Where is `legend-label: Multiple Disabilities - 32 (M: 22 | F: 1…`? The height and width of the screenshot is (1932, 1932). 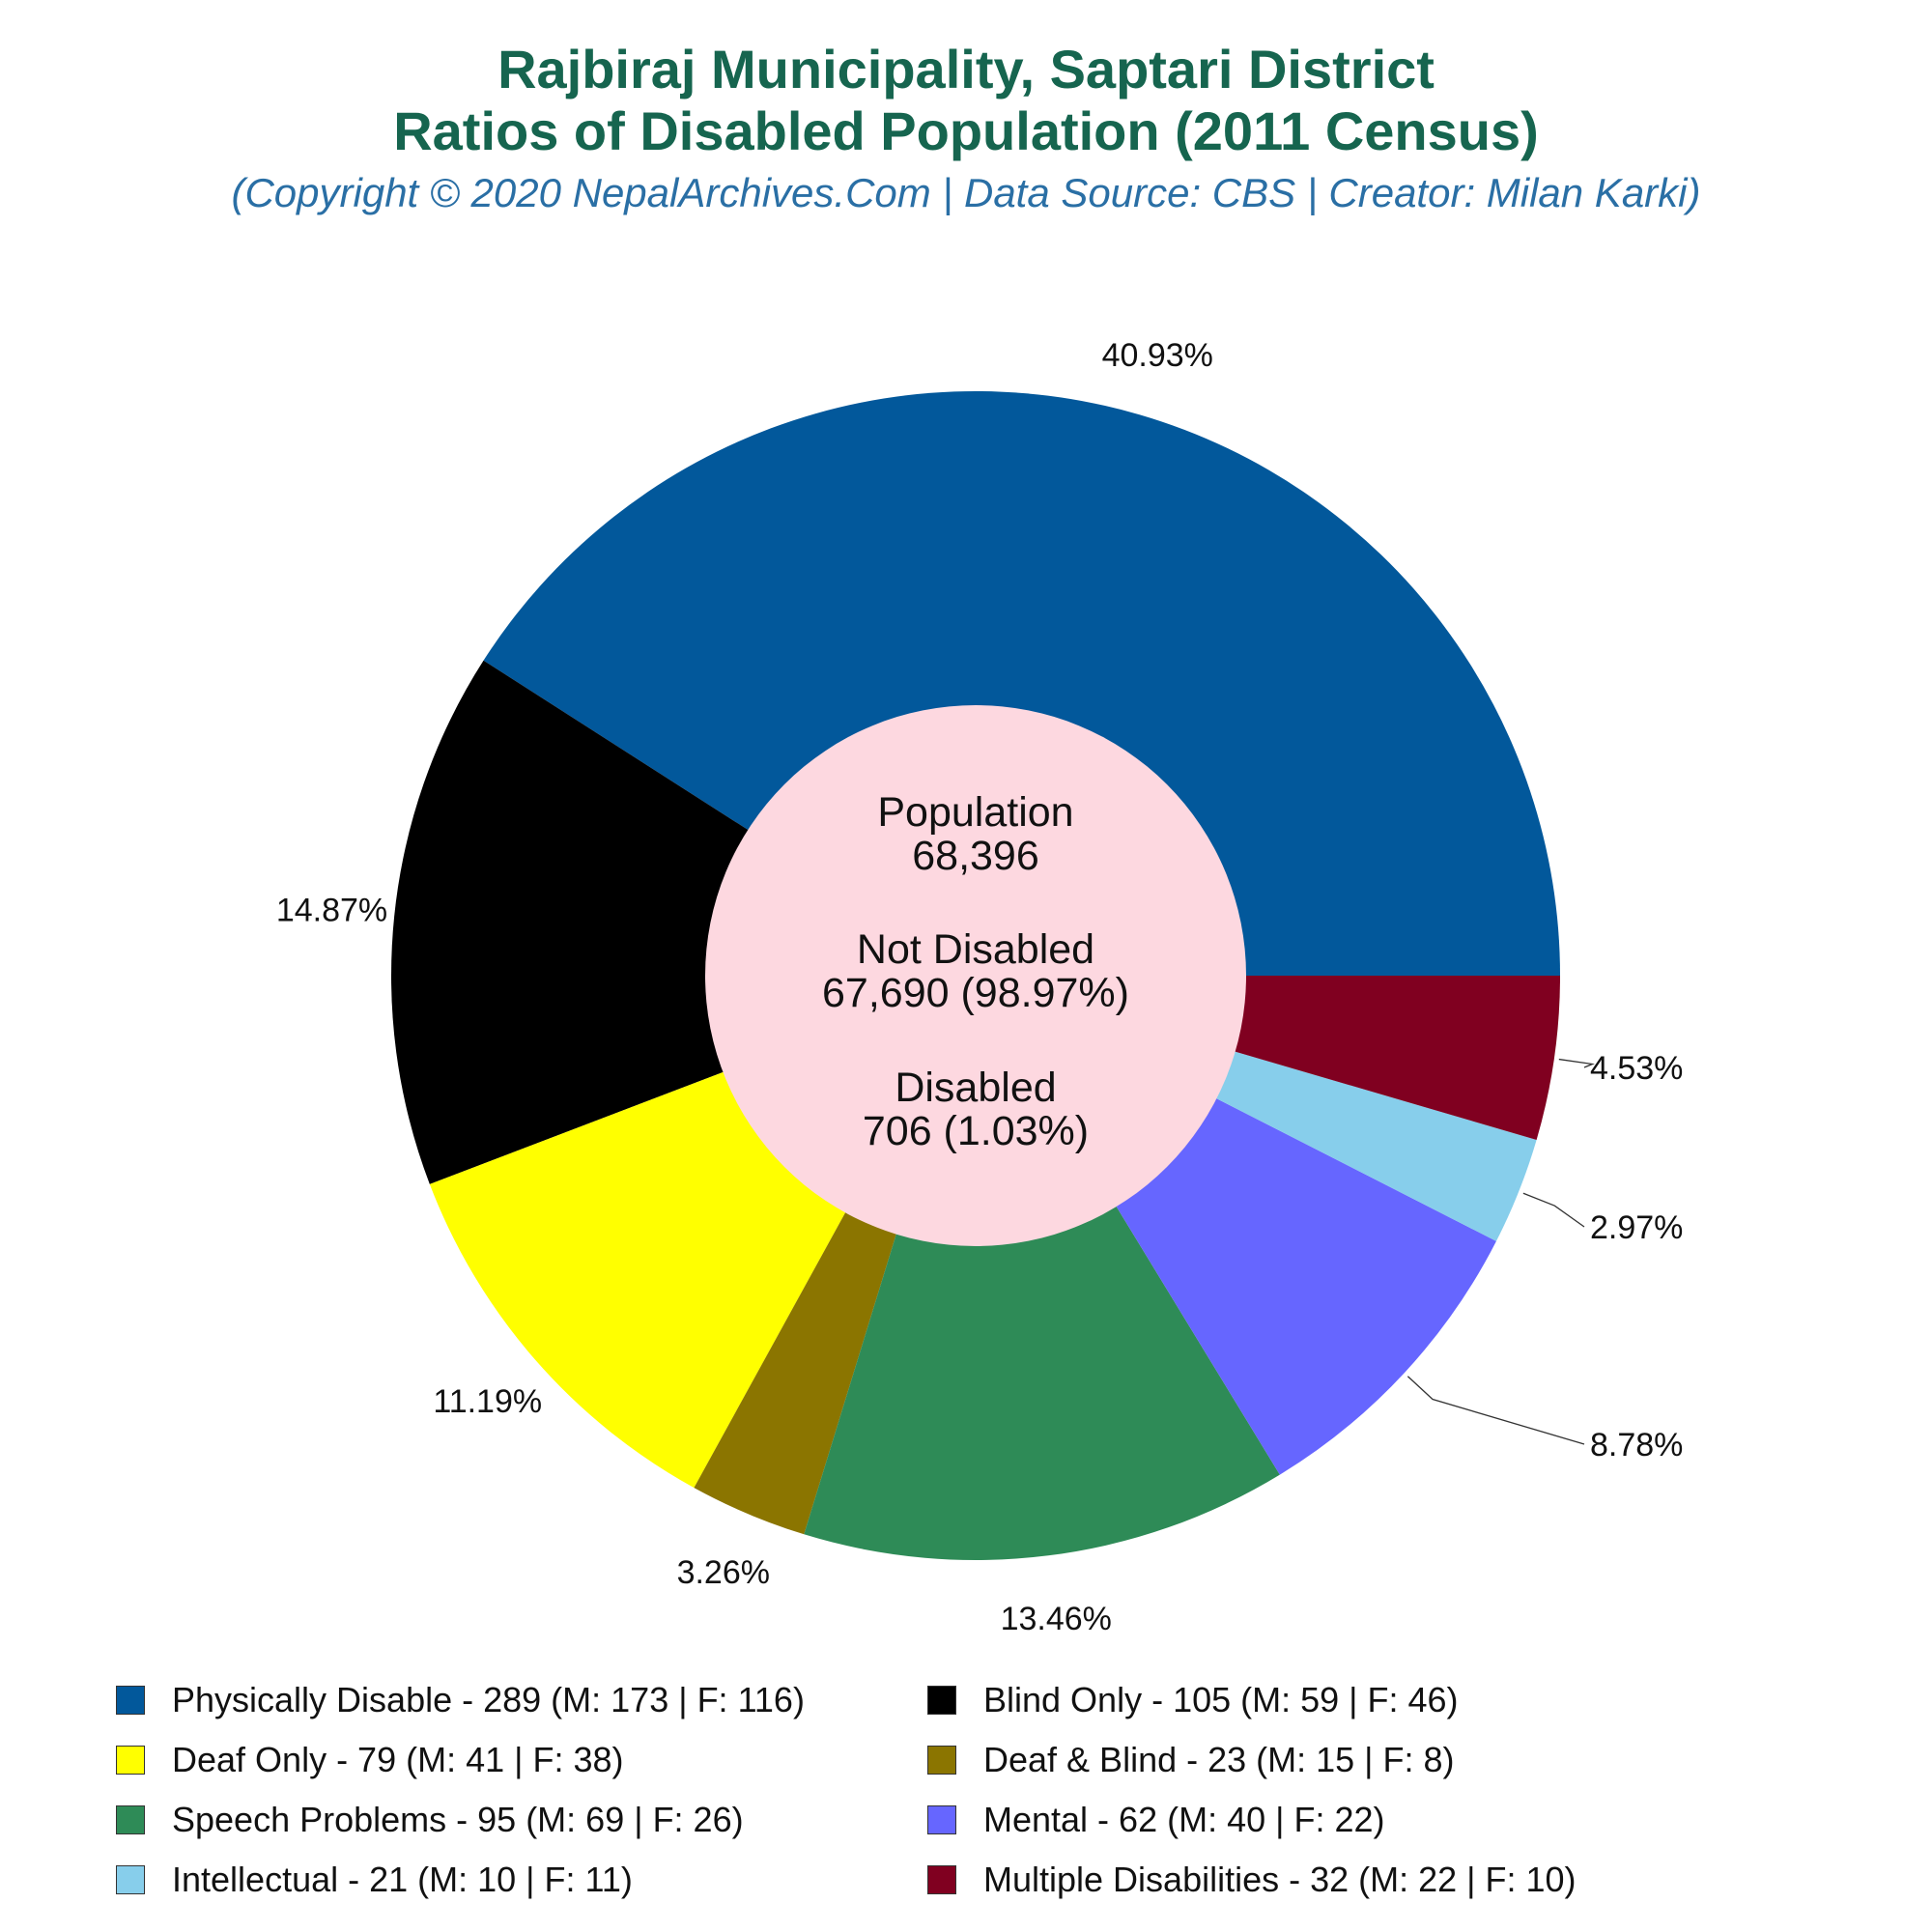 legend-label: Multiple Disabilities - 32 (M: 22 | F: 1… is located at coordinates (1280, 1879).